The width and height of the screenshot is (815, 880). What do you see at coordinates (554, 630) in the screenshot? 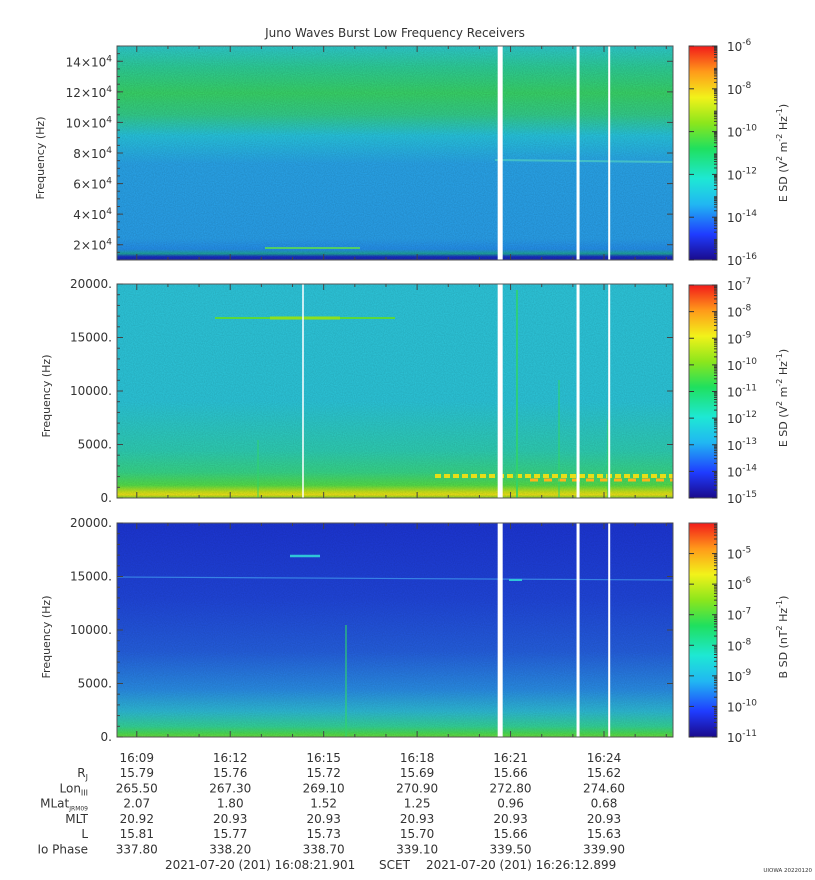
I see `panel-3-data-gaps` at bounding box center [554, 630].